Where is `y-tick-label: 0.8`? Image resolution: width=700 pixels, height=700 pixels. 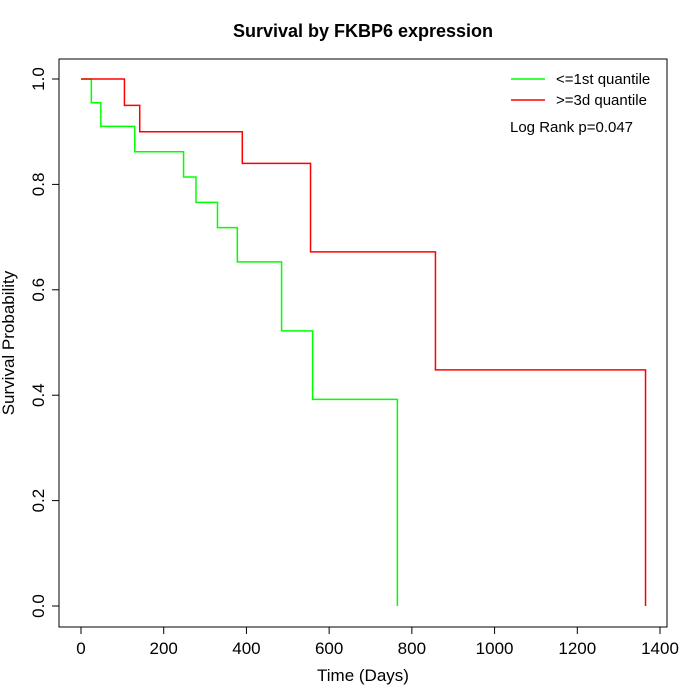
y-tick-label: 0.8 is located at coordinates (38, 185).